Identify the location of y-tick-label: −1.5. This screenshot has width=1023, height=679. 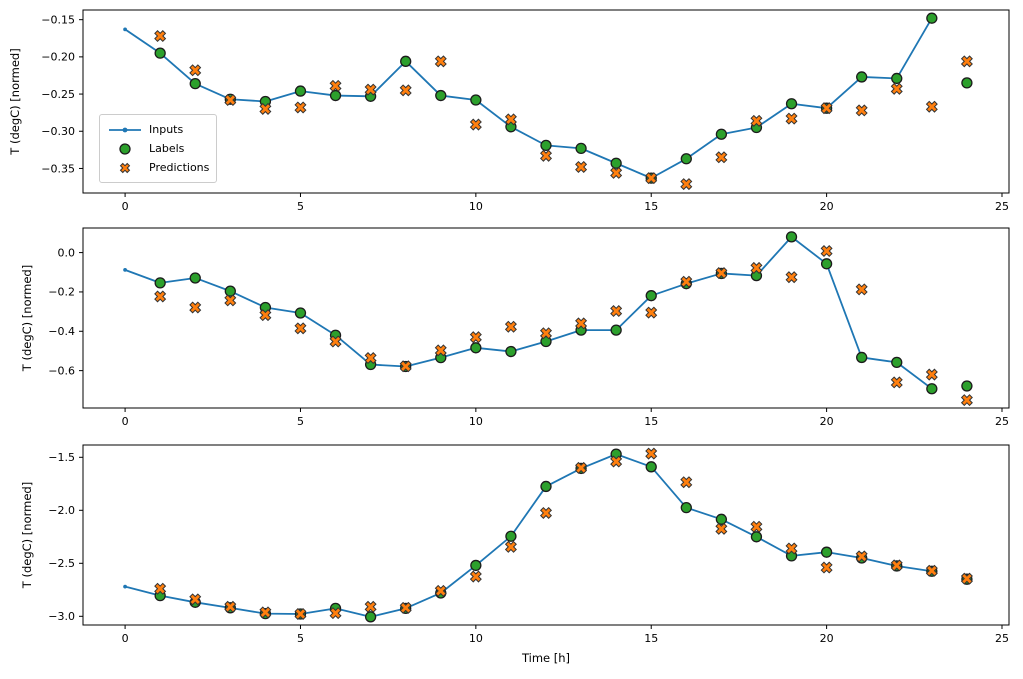
(61, 457).